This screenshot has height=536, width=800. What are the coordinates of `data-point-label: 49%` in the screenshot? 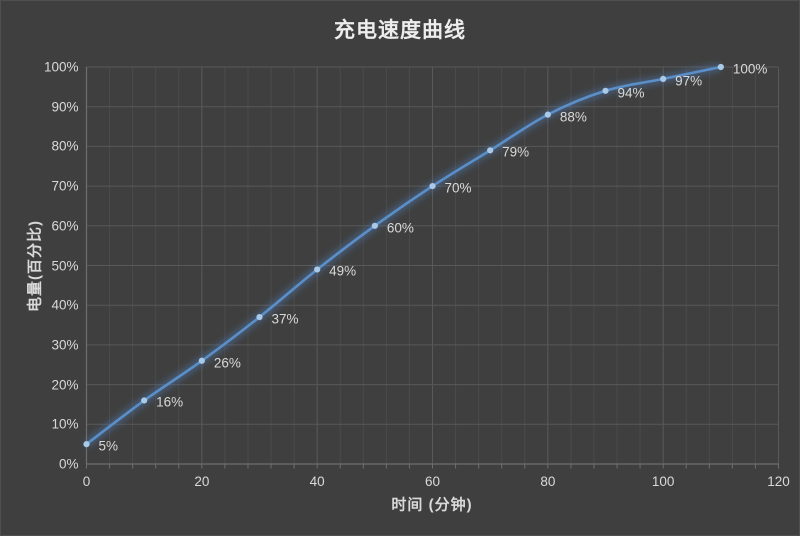 It's located at (343, 271).